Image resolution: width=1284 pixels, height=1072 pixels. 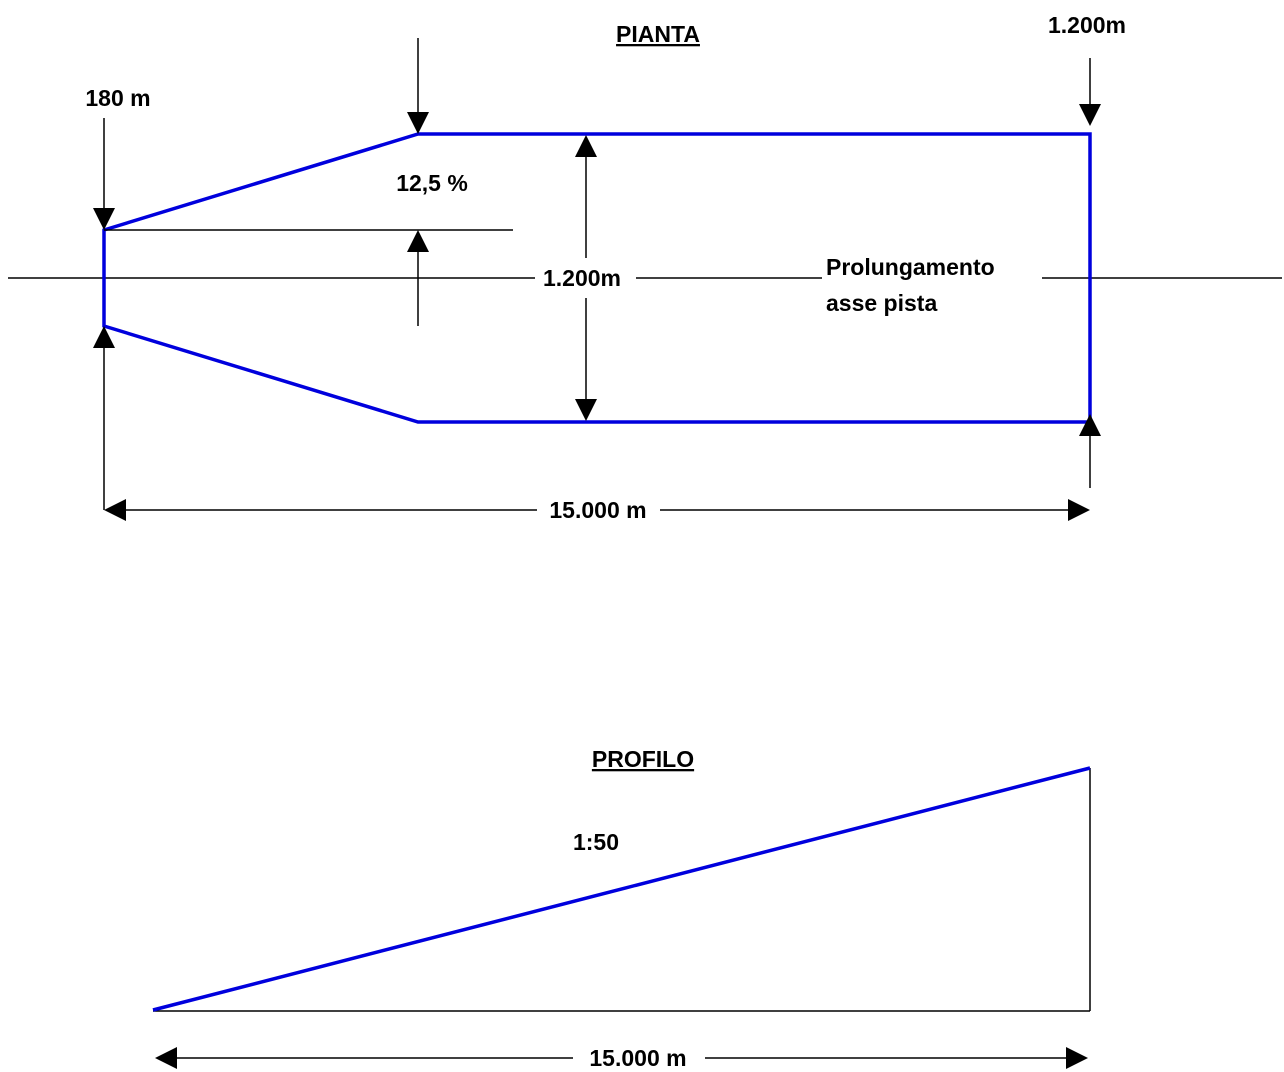 What do you see at coordinates (1087, 25) in the screenshot?
I see `outer-edge-width-label: 1.200m` at bounding box center [1087, 25].